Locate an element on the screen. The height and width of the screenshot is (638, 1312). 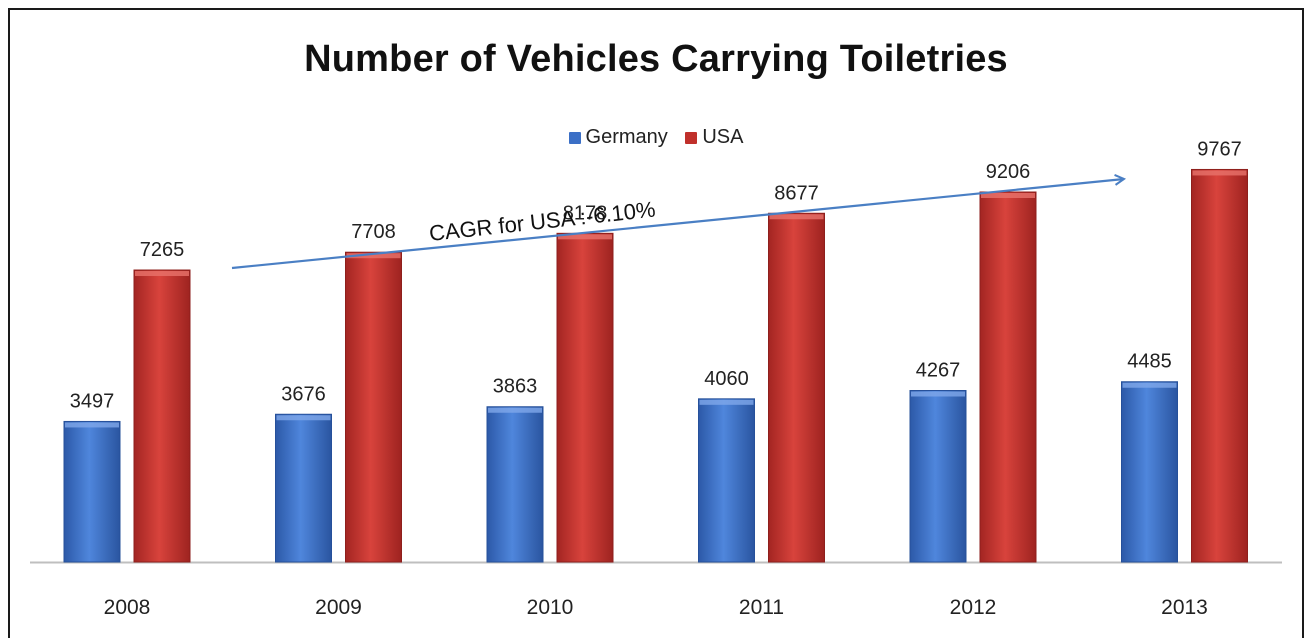
bar-germany-2012 is located at coordinates (938, 476).